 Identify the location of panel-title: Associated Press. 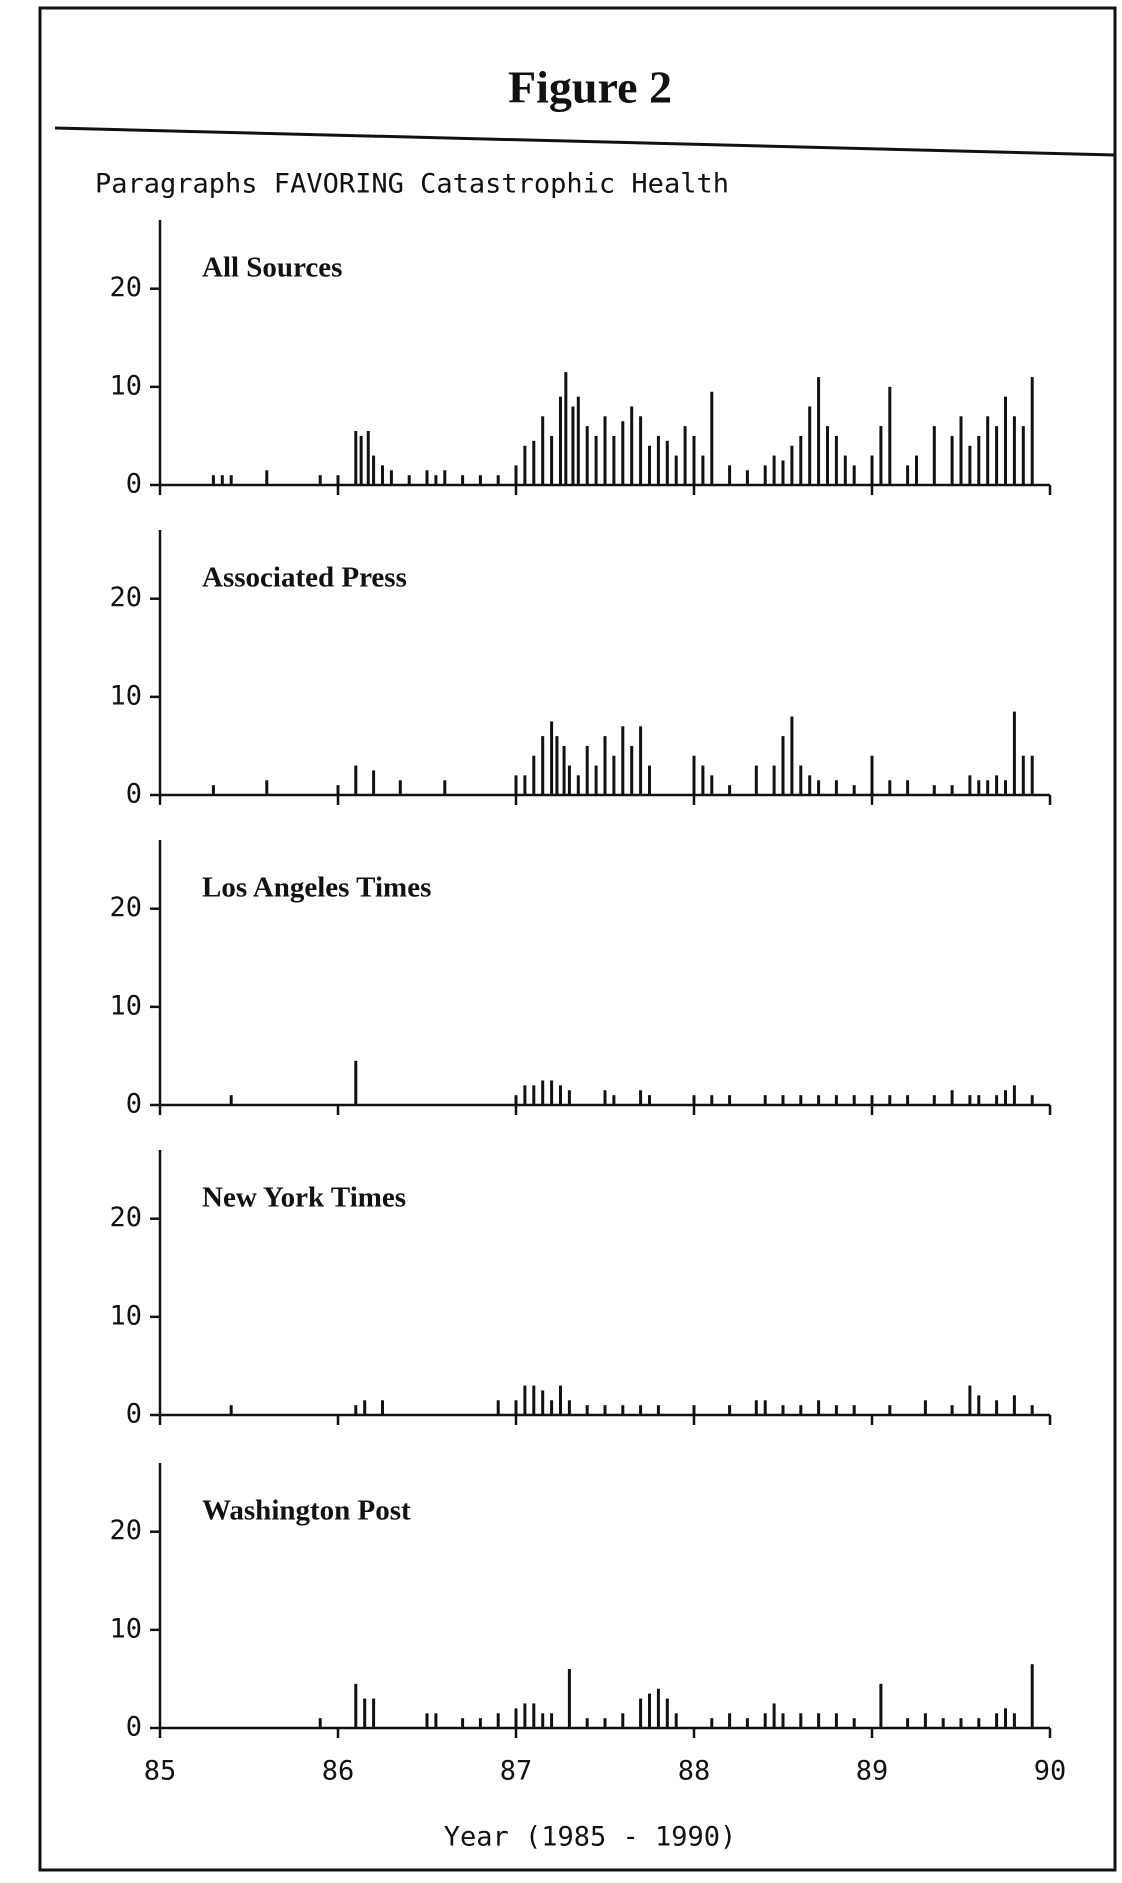
(304, 578).